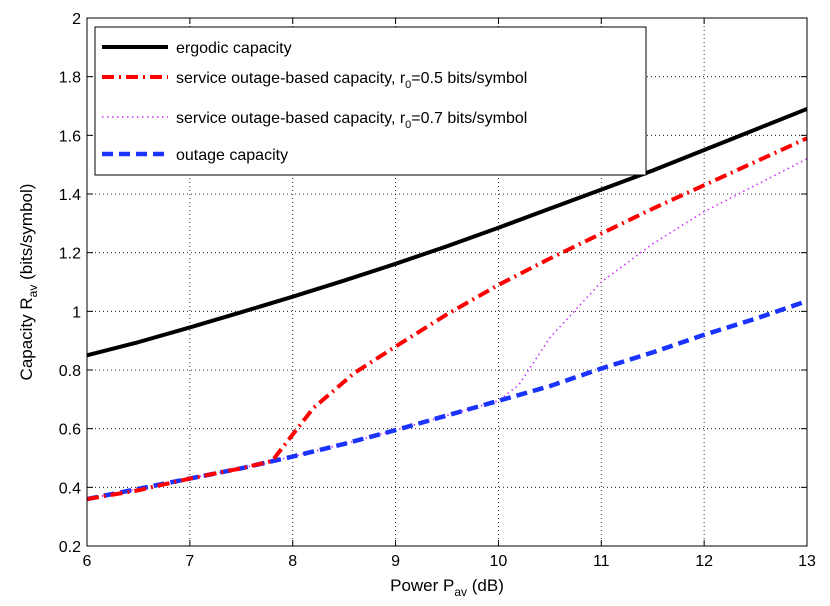 The width and height of the screenshot is (830, 606). What do you see at coordinates (70, 136) in the screenshot?
I see `y-tick-label: 1.6` at bounding box center [70, 136].